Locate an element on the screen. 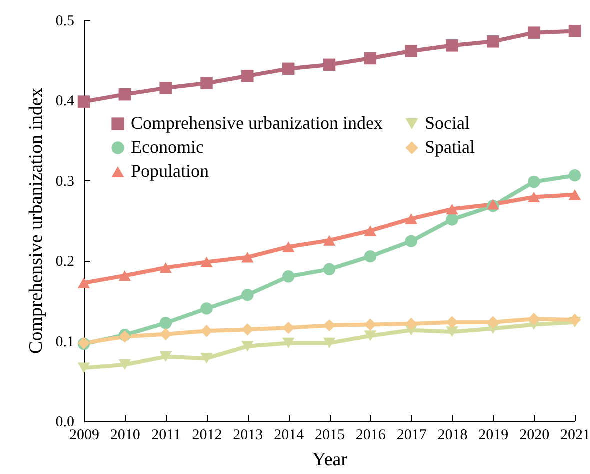 The height and width of the screenshot is (474, 590). x-tick-label: 2013 is located at coordinates (248, 436).